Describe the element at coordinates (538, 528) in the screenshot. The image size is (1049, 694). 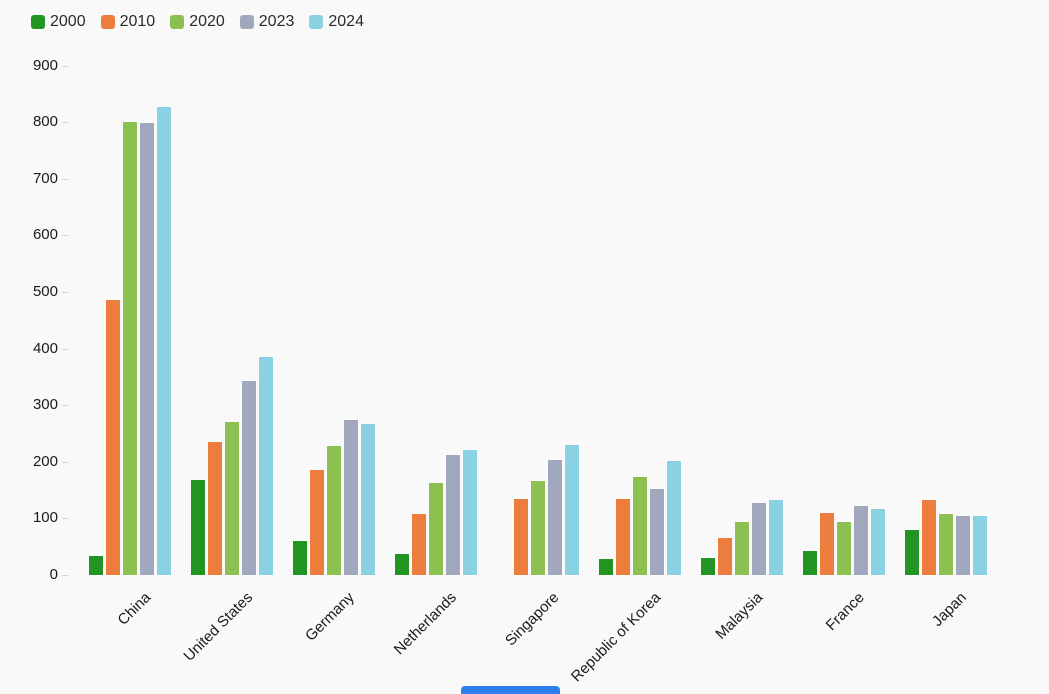
I see `bar-singapore-2020` at that location.